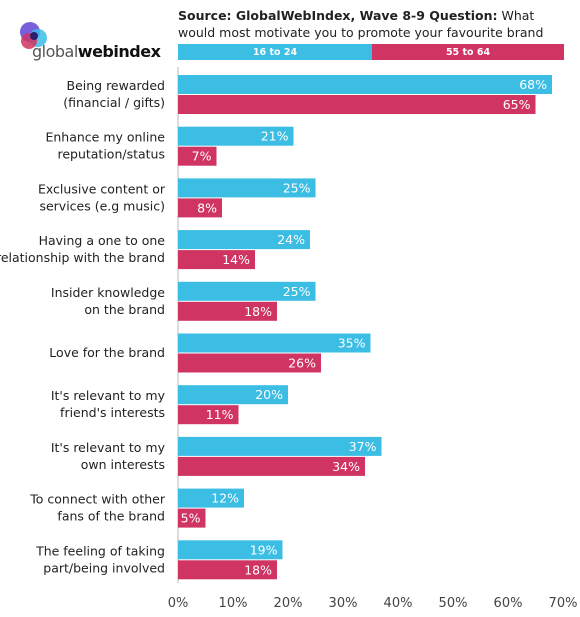 This screenshot has width=580, height=617. I want to click on data-label-a-2: 25%, so click(297, 187).